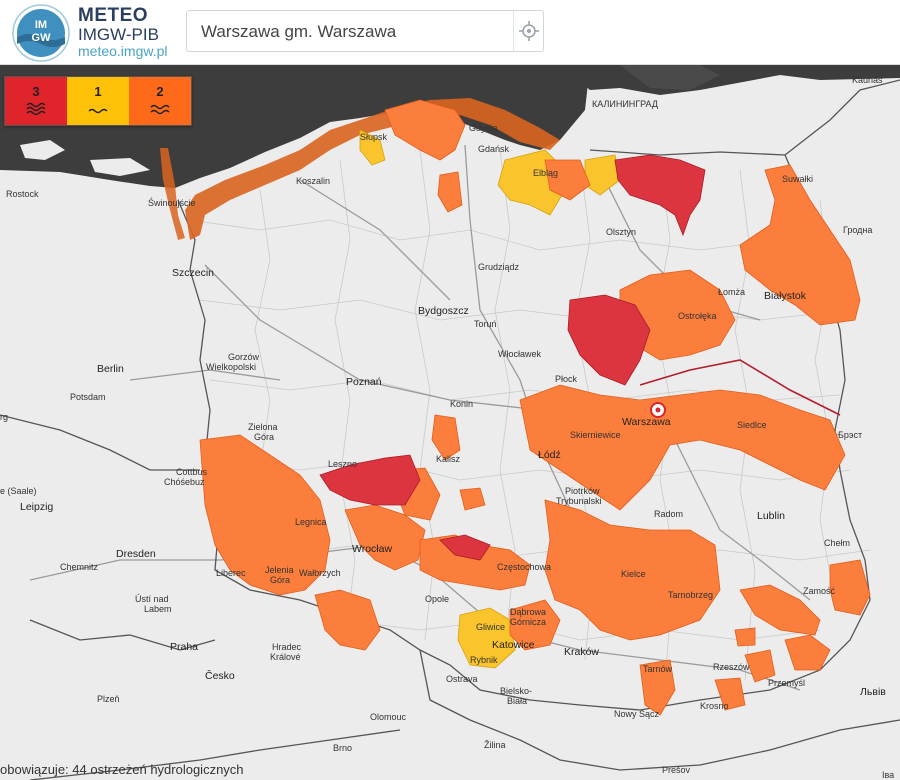 The height and width of the screenshot is (780, 900). What do you see at coordinates (41, 33) in the screenshot?
I see `imgw-logo: IM GW` at bounding box center [41, 33].